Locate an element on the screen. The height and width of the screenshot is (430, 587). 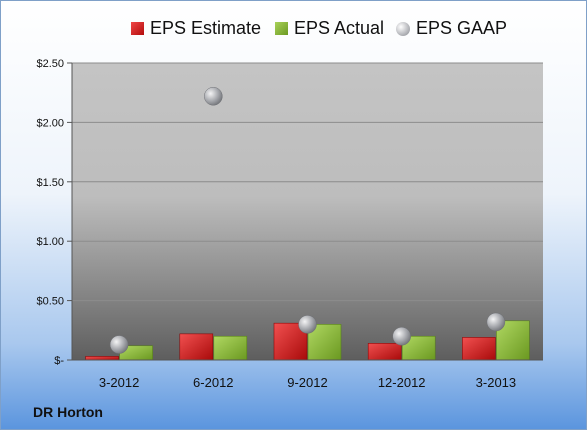
y-tick-label: $1.50 is located at coordinates (50, 183).